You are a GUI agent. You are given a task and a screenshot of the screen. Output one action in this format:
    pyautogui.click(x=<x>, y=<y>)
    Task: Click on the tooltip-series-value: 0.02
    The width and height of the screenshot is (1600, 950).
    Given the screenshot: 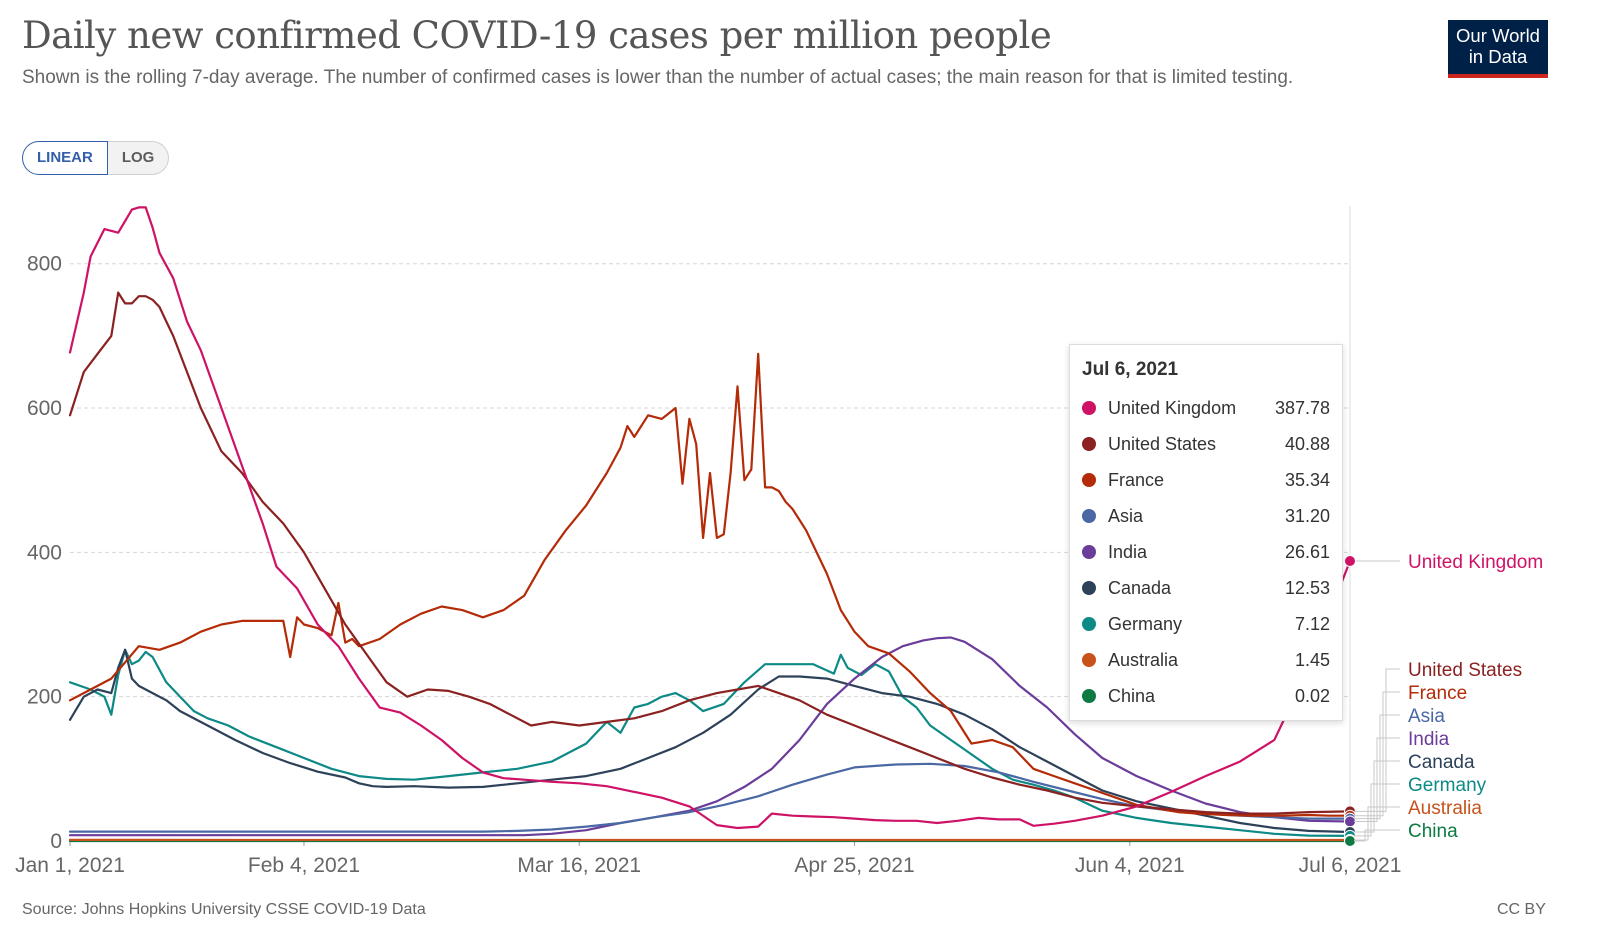 What is the action you would take?
    pyautogui.click(x=1312, y=695)
    